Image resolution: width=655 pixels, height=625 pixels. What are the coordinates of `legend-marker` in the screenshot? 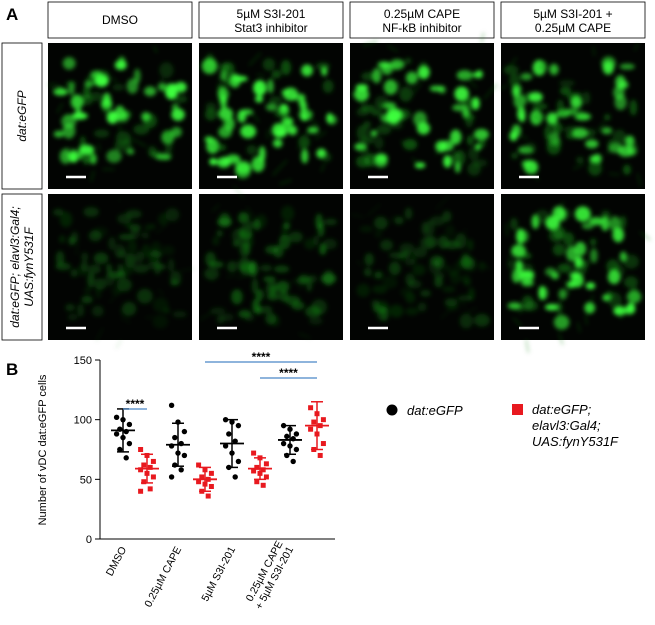 It's located at (392, 410).